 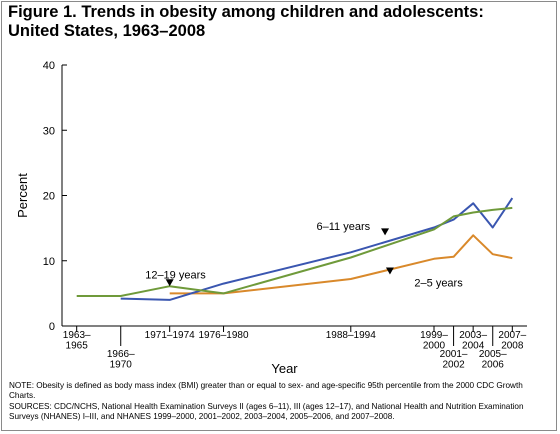 What do you see at coordinates (22, 195) in the screenshot?
I see `y-axis-label: Percent` at bounding box center [22, 195].